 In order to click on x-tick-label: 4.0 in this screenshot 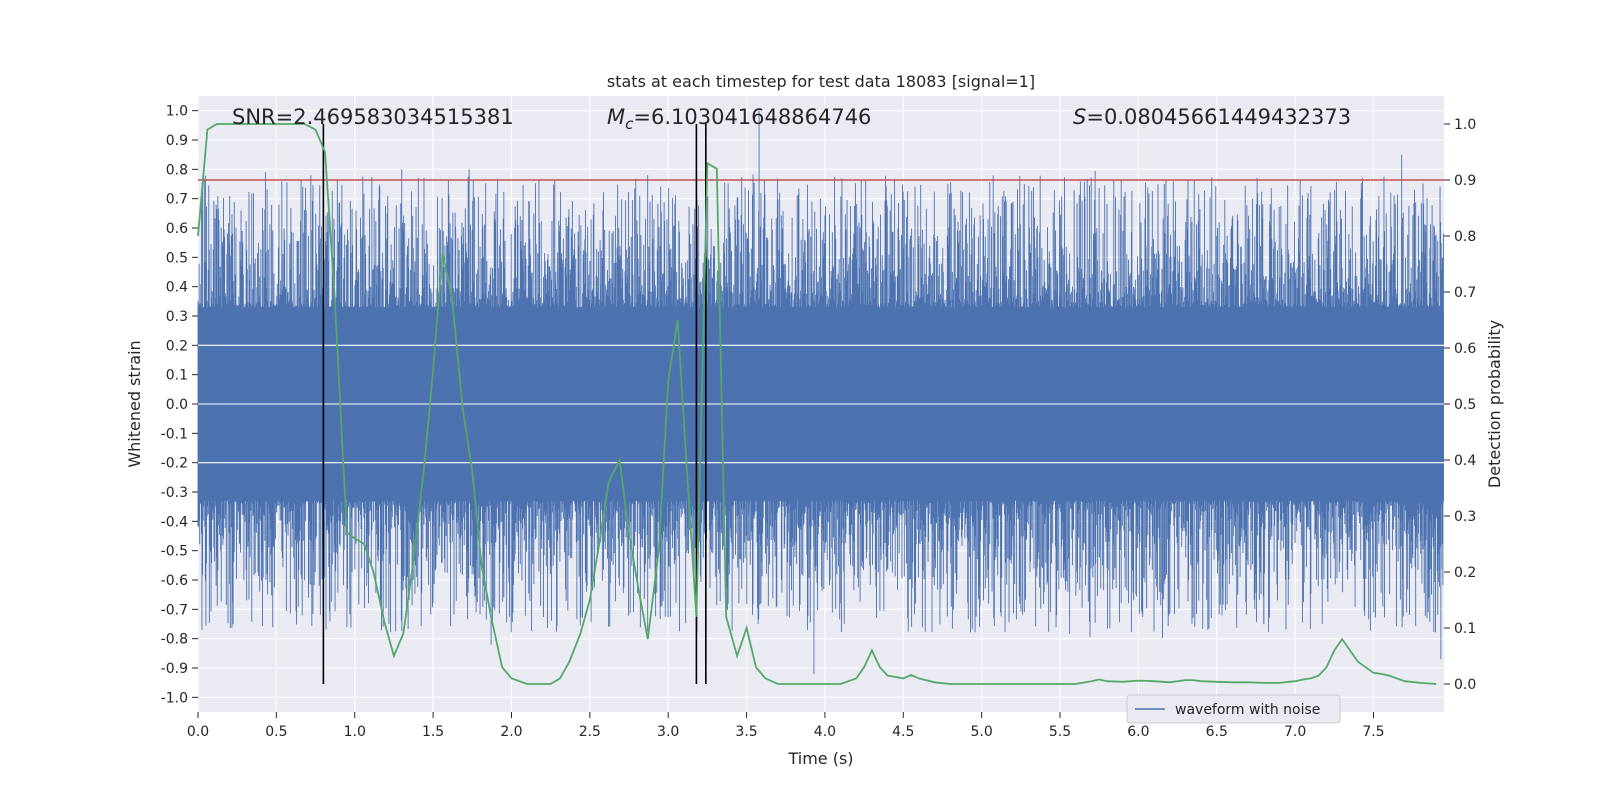, I will do `click(825, 732)`.